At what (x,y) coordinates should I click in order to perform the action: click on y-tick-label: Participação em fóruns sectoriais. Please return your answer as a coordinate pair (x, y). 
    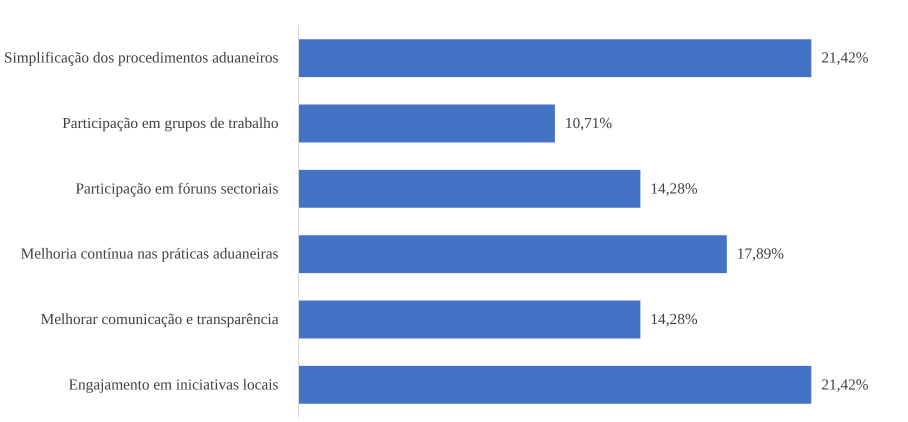
    Looking at the image, I should click on (177, 189).